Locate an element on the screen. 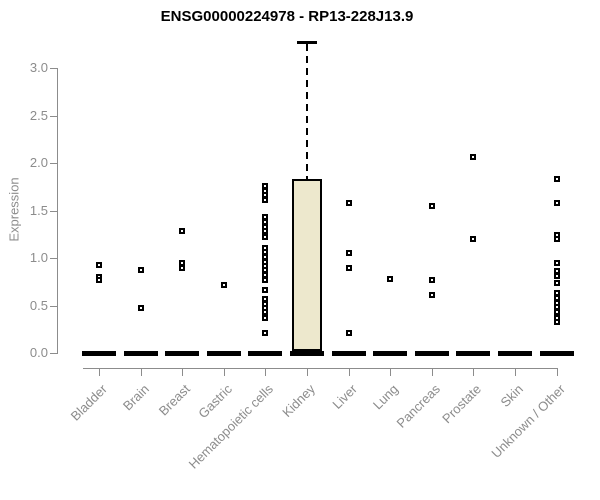  y-axis-line is located at coordinates (57, 211).